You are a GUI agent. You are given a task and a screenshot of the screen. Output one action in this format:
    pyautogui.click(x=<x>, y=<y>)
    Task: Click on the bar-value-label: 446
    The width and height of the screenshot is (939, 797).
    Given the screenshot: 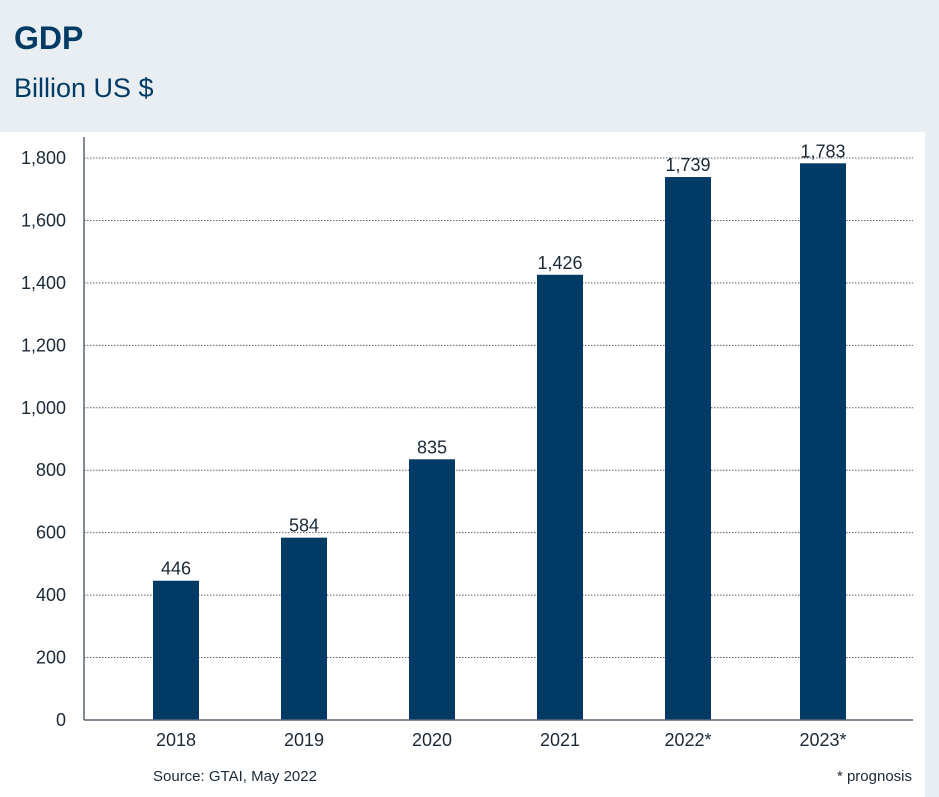 What is the action you would take?
    pyautogui.click(x=176, y=569)
    